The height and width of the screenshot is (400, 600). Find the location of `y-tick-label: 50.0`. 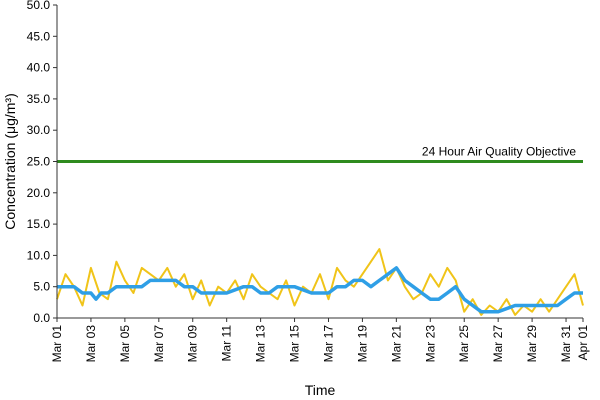

y-tick-label: 50.0 is located at coordinates (39, 6).